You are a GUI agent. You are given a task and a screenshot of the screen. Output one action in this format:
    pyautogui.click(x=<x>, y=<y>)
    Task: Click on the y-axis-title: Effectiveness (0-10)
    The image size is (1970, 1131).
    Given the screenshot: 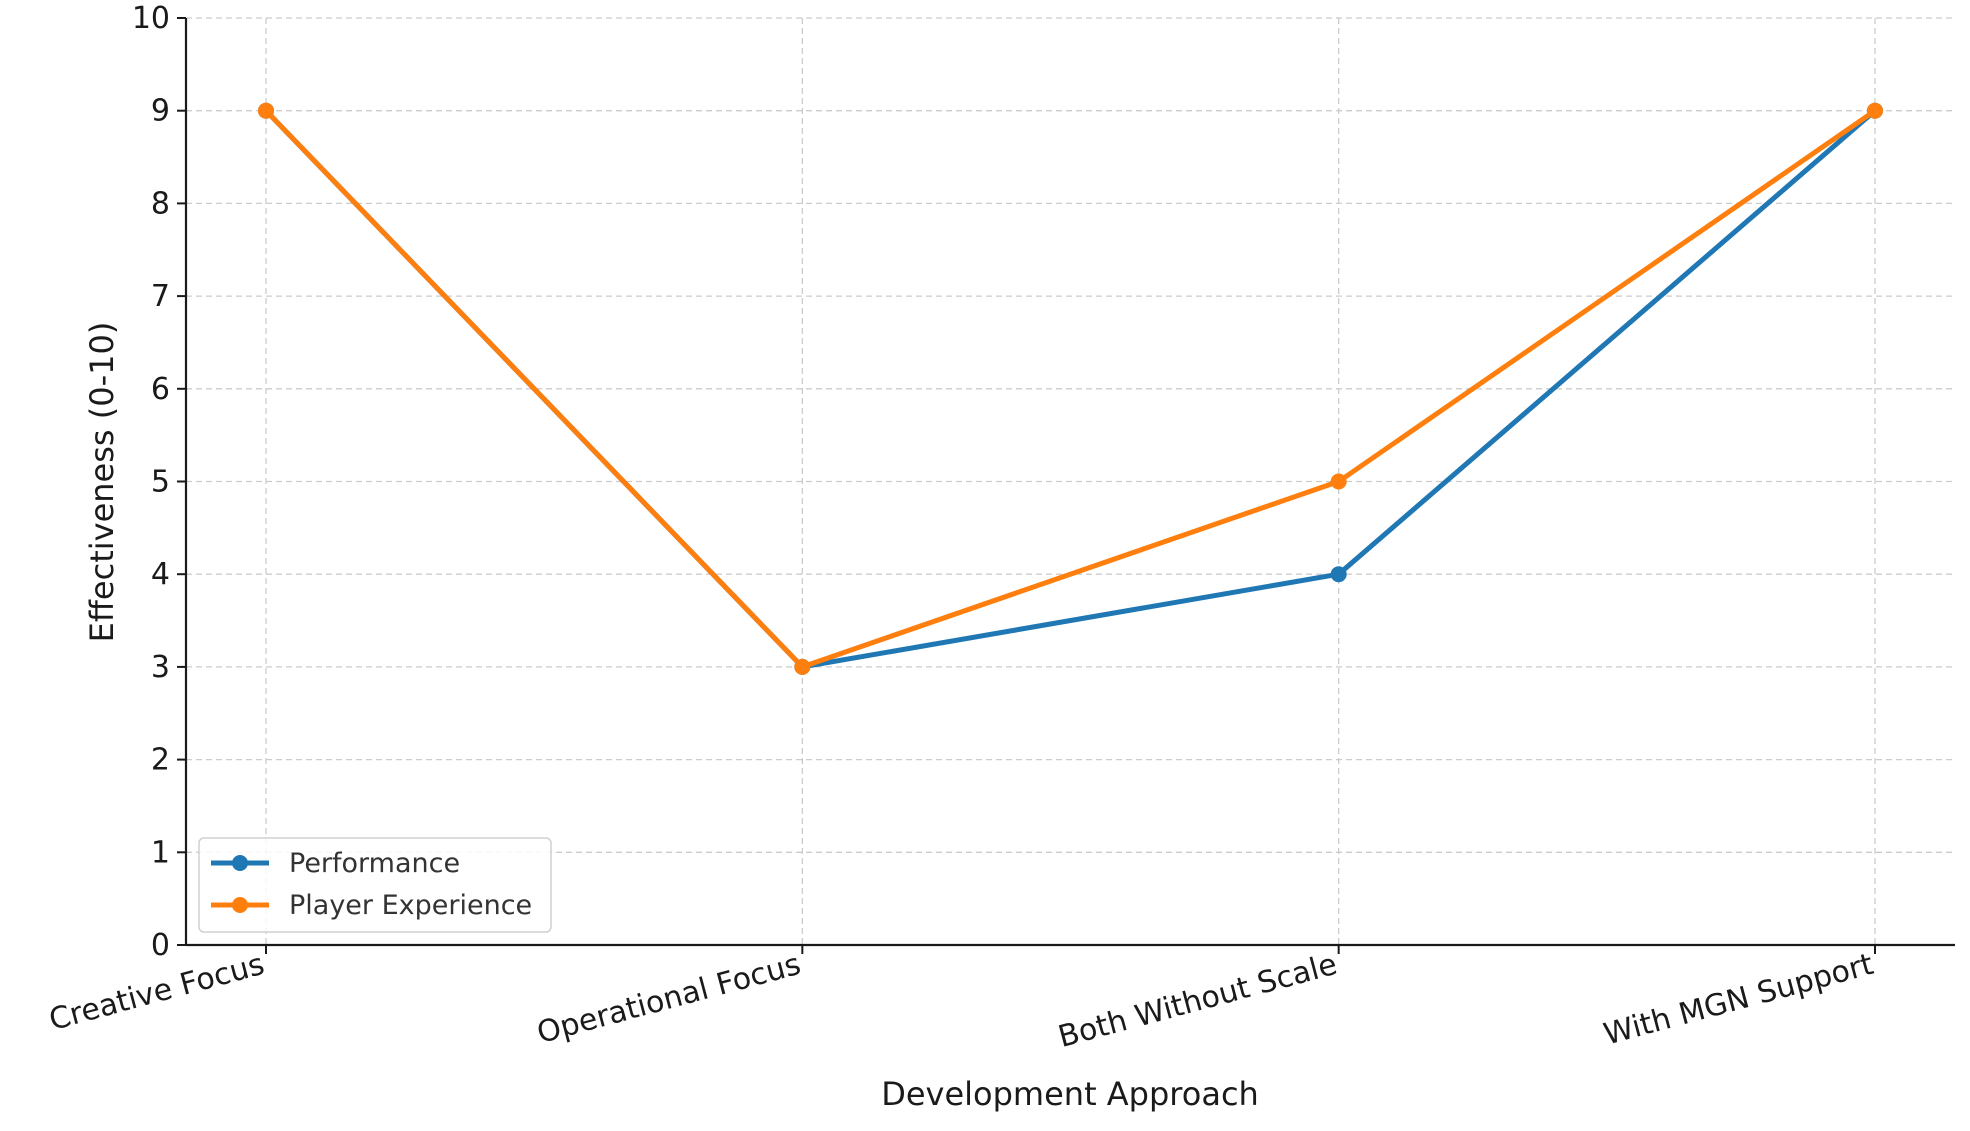 What is the action you would take?
    pyautogui.click(x=102, y=482)
    